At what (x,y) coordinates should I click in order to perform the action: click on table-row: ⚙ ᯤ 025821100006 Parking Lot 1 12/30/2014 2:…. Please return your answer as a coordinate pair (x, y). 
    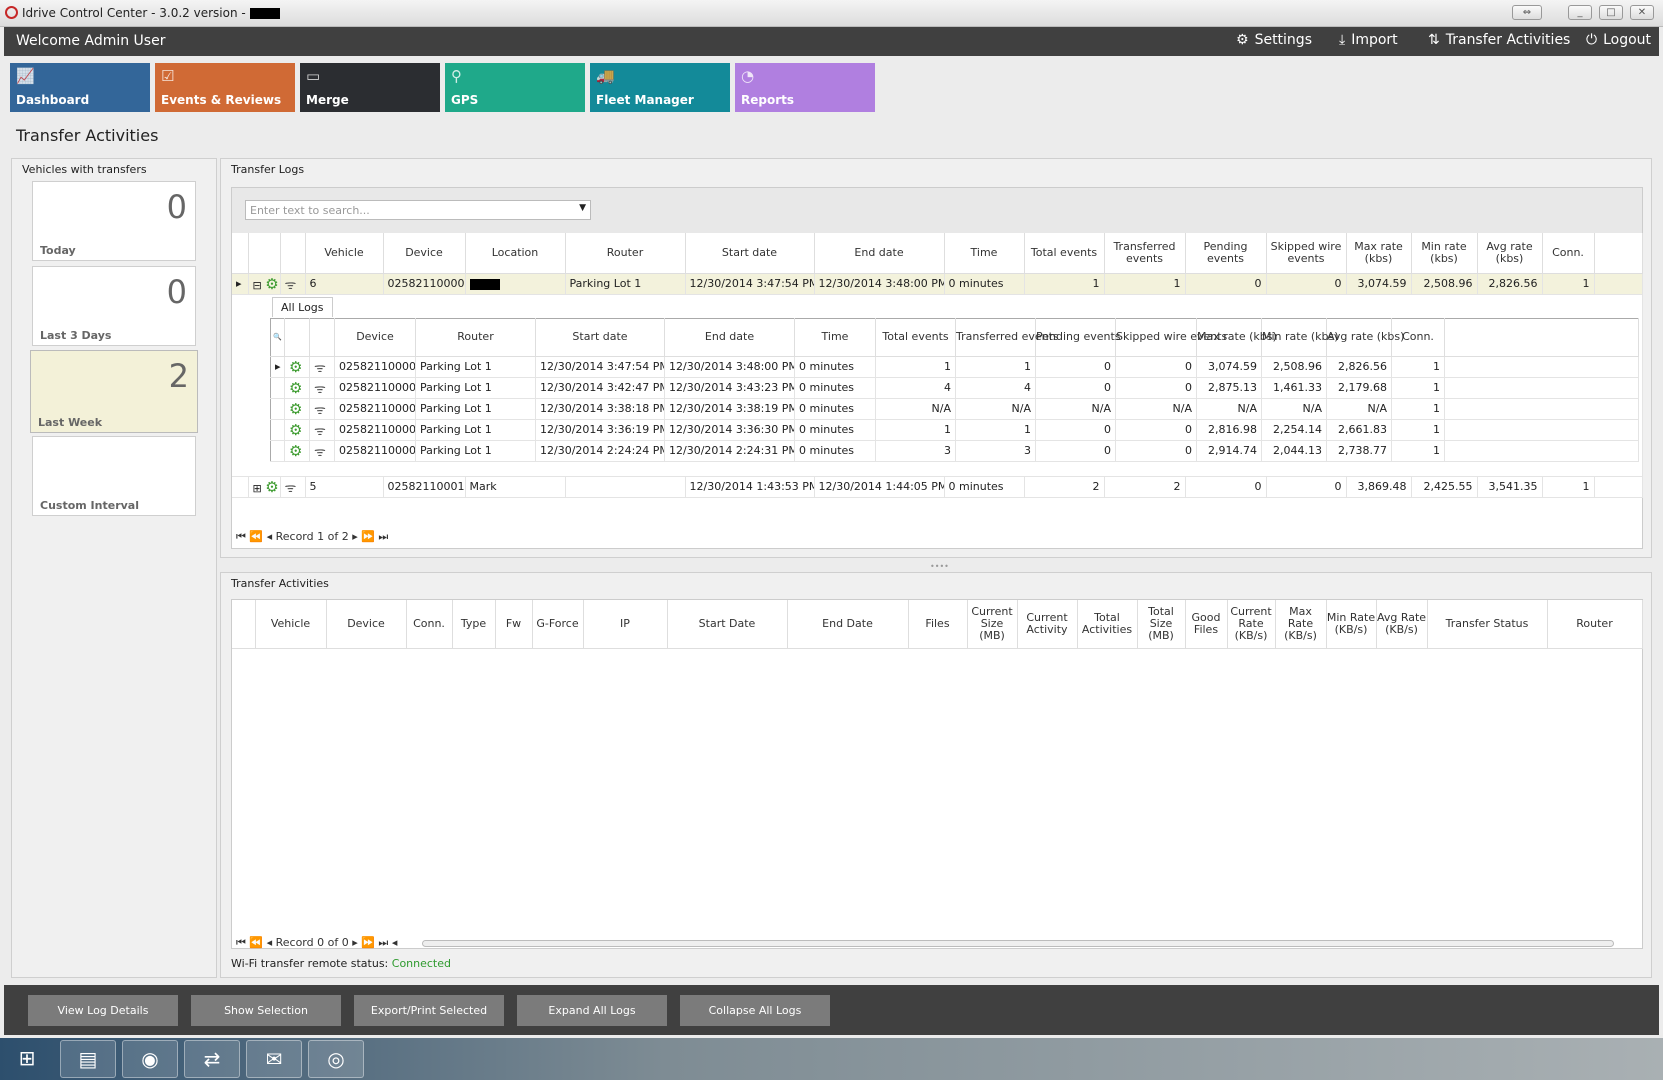
    Looking at the image, I should click on (954, 451).